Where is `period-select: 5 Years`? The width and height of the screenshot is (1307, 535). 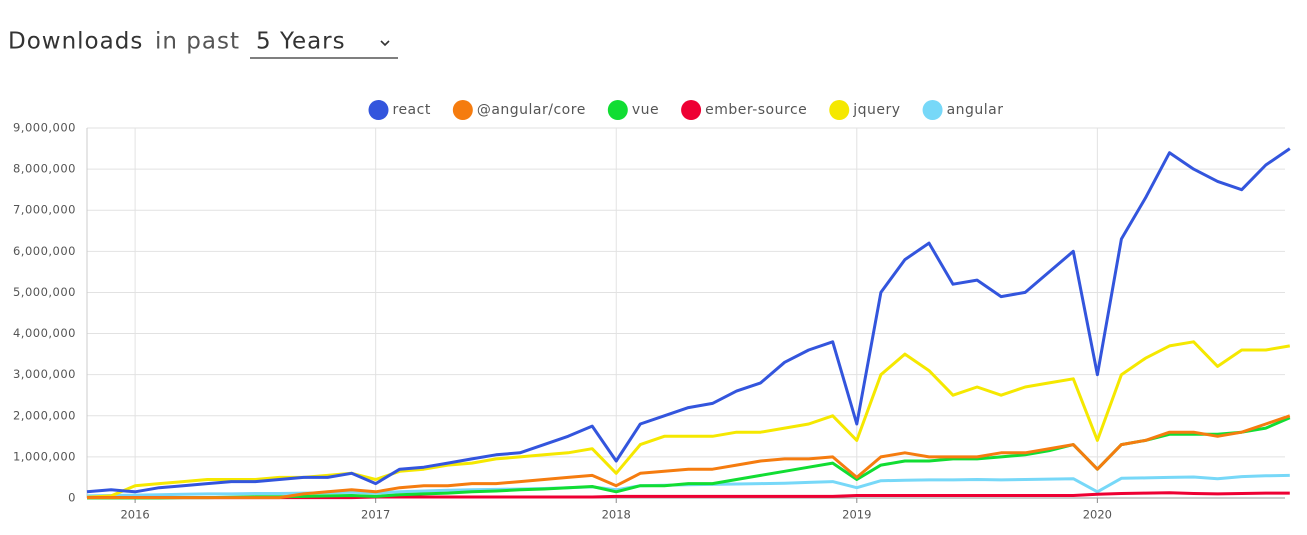
period-select: 5 Years is located at coordinates (324, 44).